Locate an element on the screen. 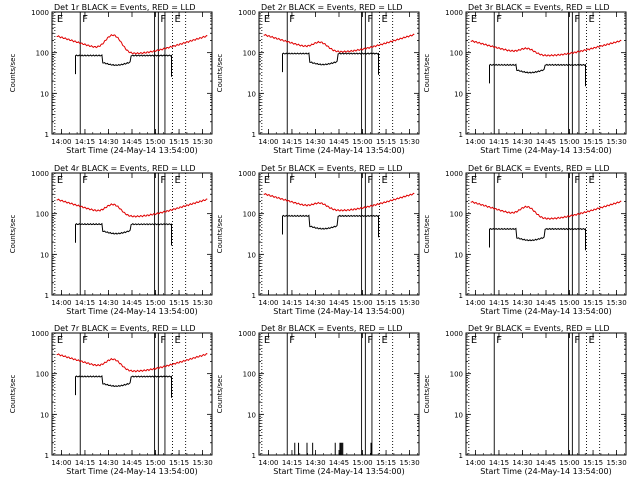 This screenshot has height=480, width=640. panel-title: Det 8r BLACK = Events, RED = LLD is located at coordinates (332, 328).